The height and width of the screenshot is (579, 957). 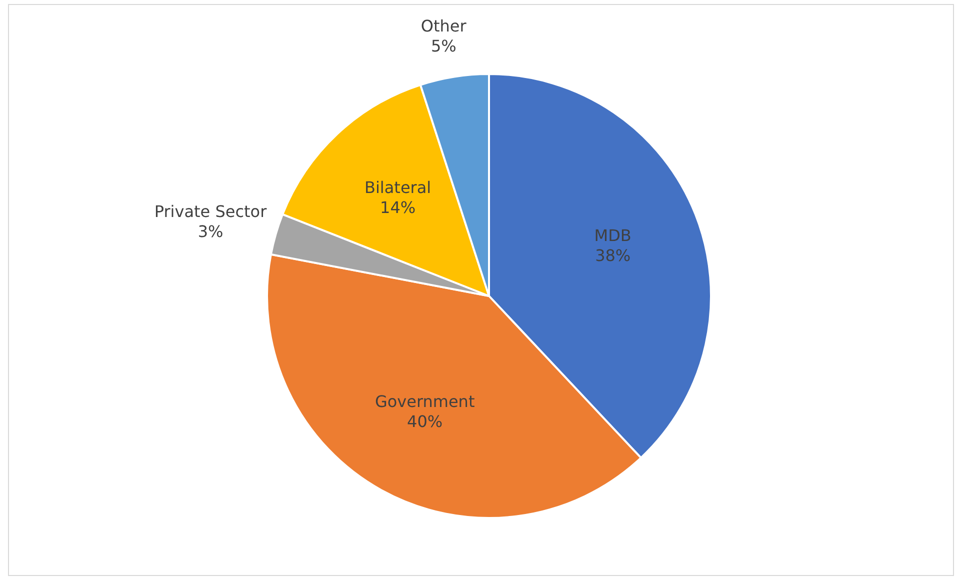 What do you see at coordinates (398, 208) in the screenshot?
I see `data-label: 14%` at bounding box center [398, 208].